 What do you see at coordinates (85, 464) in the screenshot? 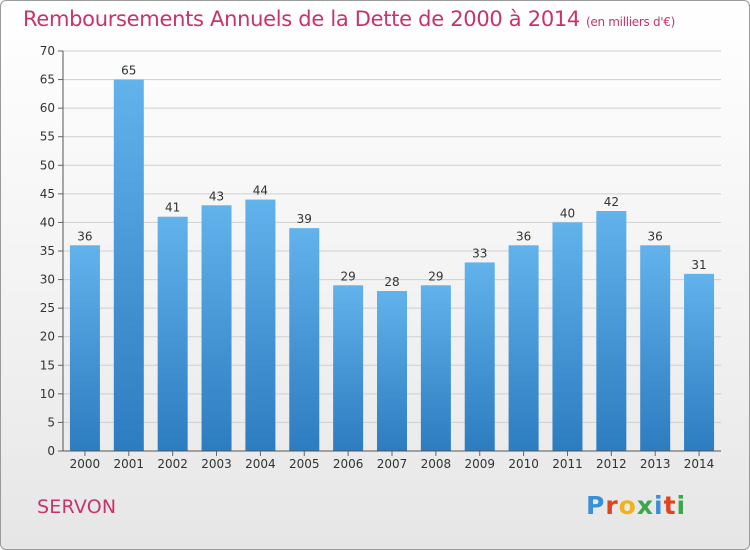
I see `x-tick-label: 2000` at bounding box center [85, 464].